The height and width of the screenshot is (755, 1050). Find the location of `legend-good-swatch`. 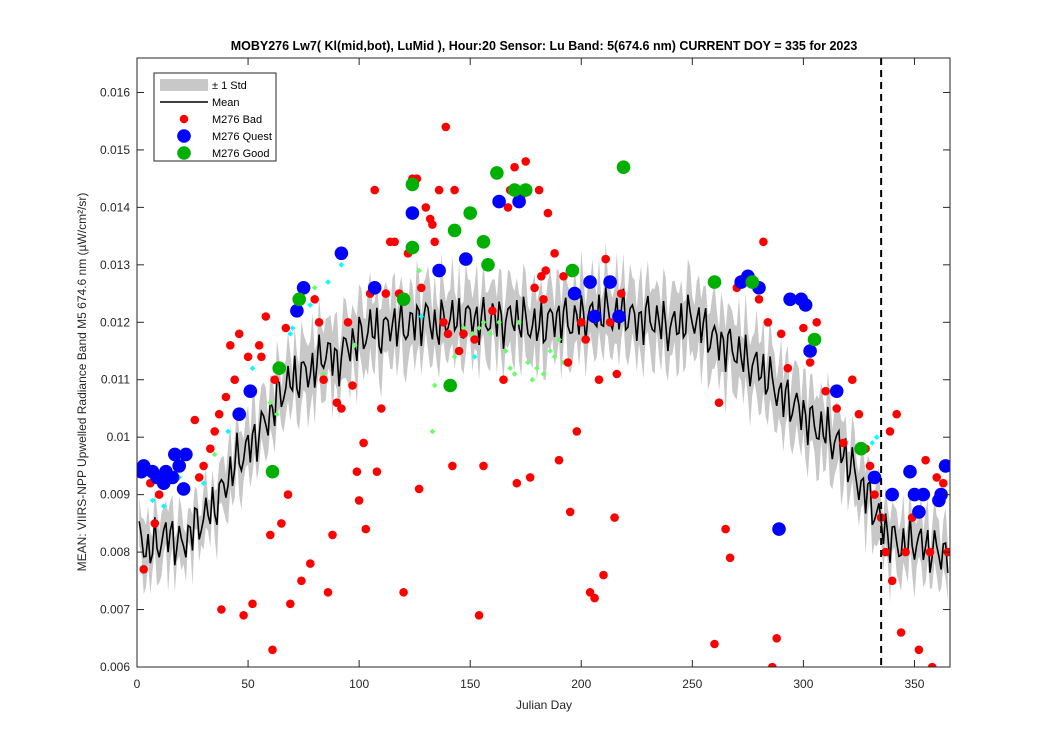

legend-good-swatch is located at coordinates (184, 153).